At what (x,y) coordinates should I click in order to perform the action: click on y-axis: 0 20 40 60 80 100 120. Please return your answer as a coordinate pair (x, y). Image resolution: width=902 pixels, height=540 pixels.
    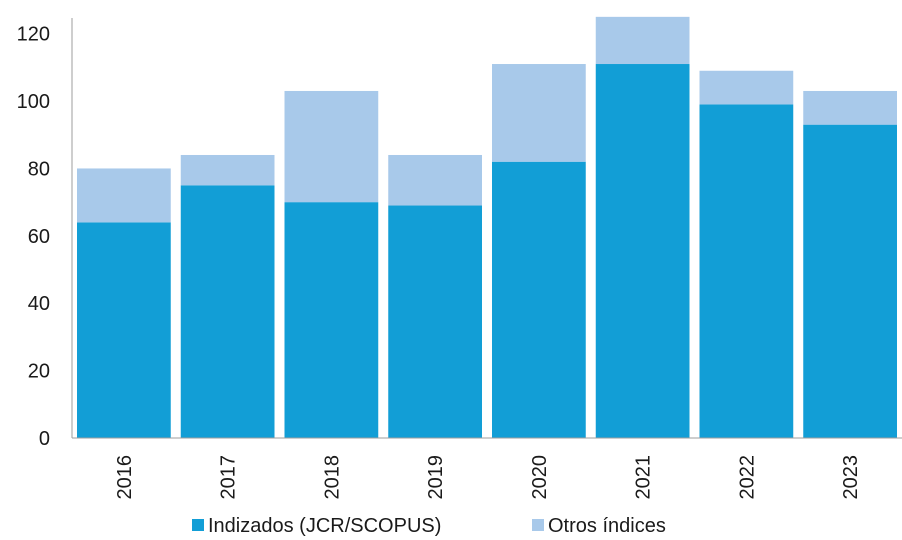
    Looking at the image, I should click on (45, 234).